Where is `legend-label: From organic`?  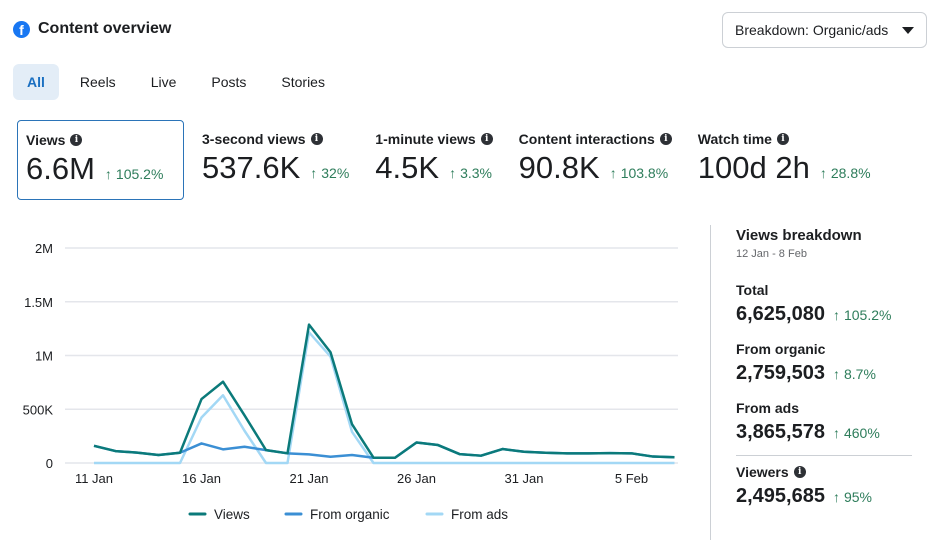
legend-label: From organic is located at coordinates (350, 514).